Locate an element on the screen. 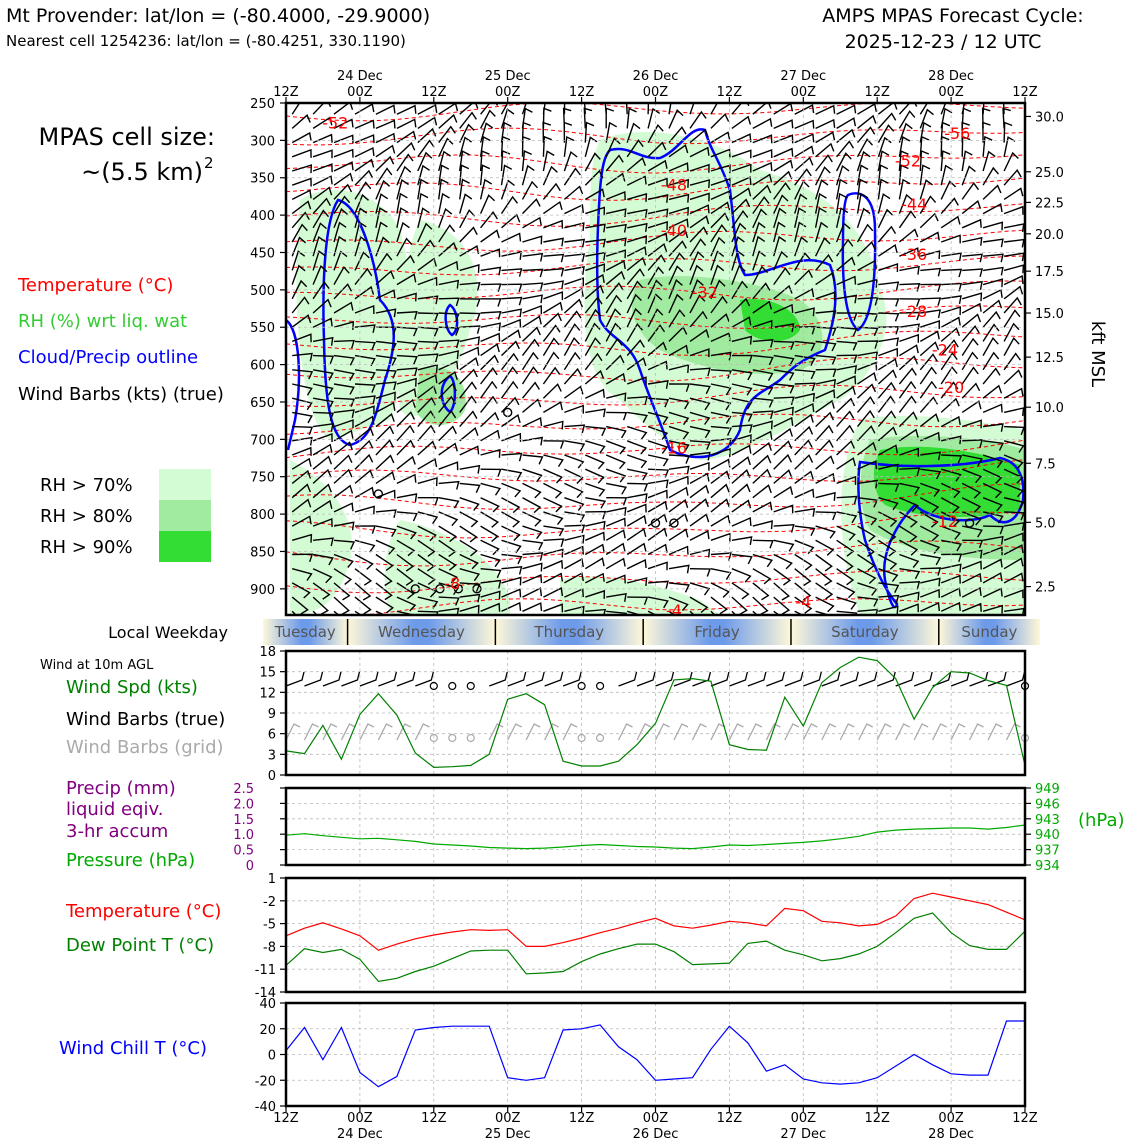  date-label: 28 Dec is located at coordinates (951, 1133).